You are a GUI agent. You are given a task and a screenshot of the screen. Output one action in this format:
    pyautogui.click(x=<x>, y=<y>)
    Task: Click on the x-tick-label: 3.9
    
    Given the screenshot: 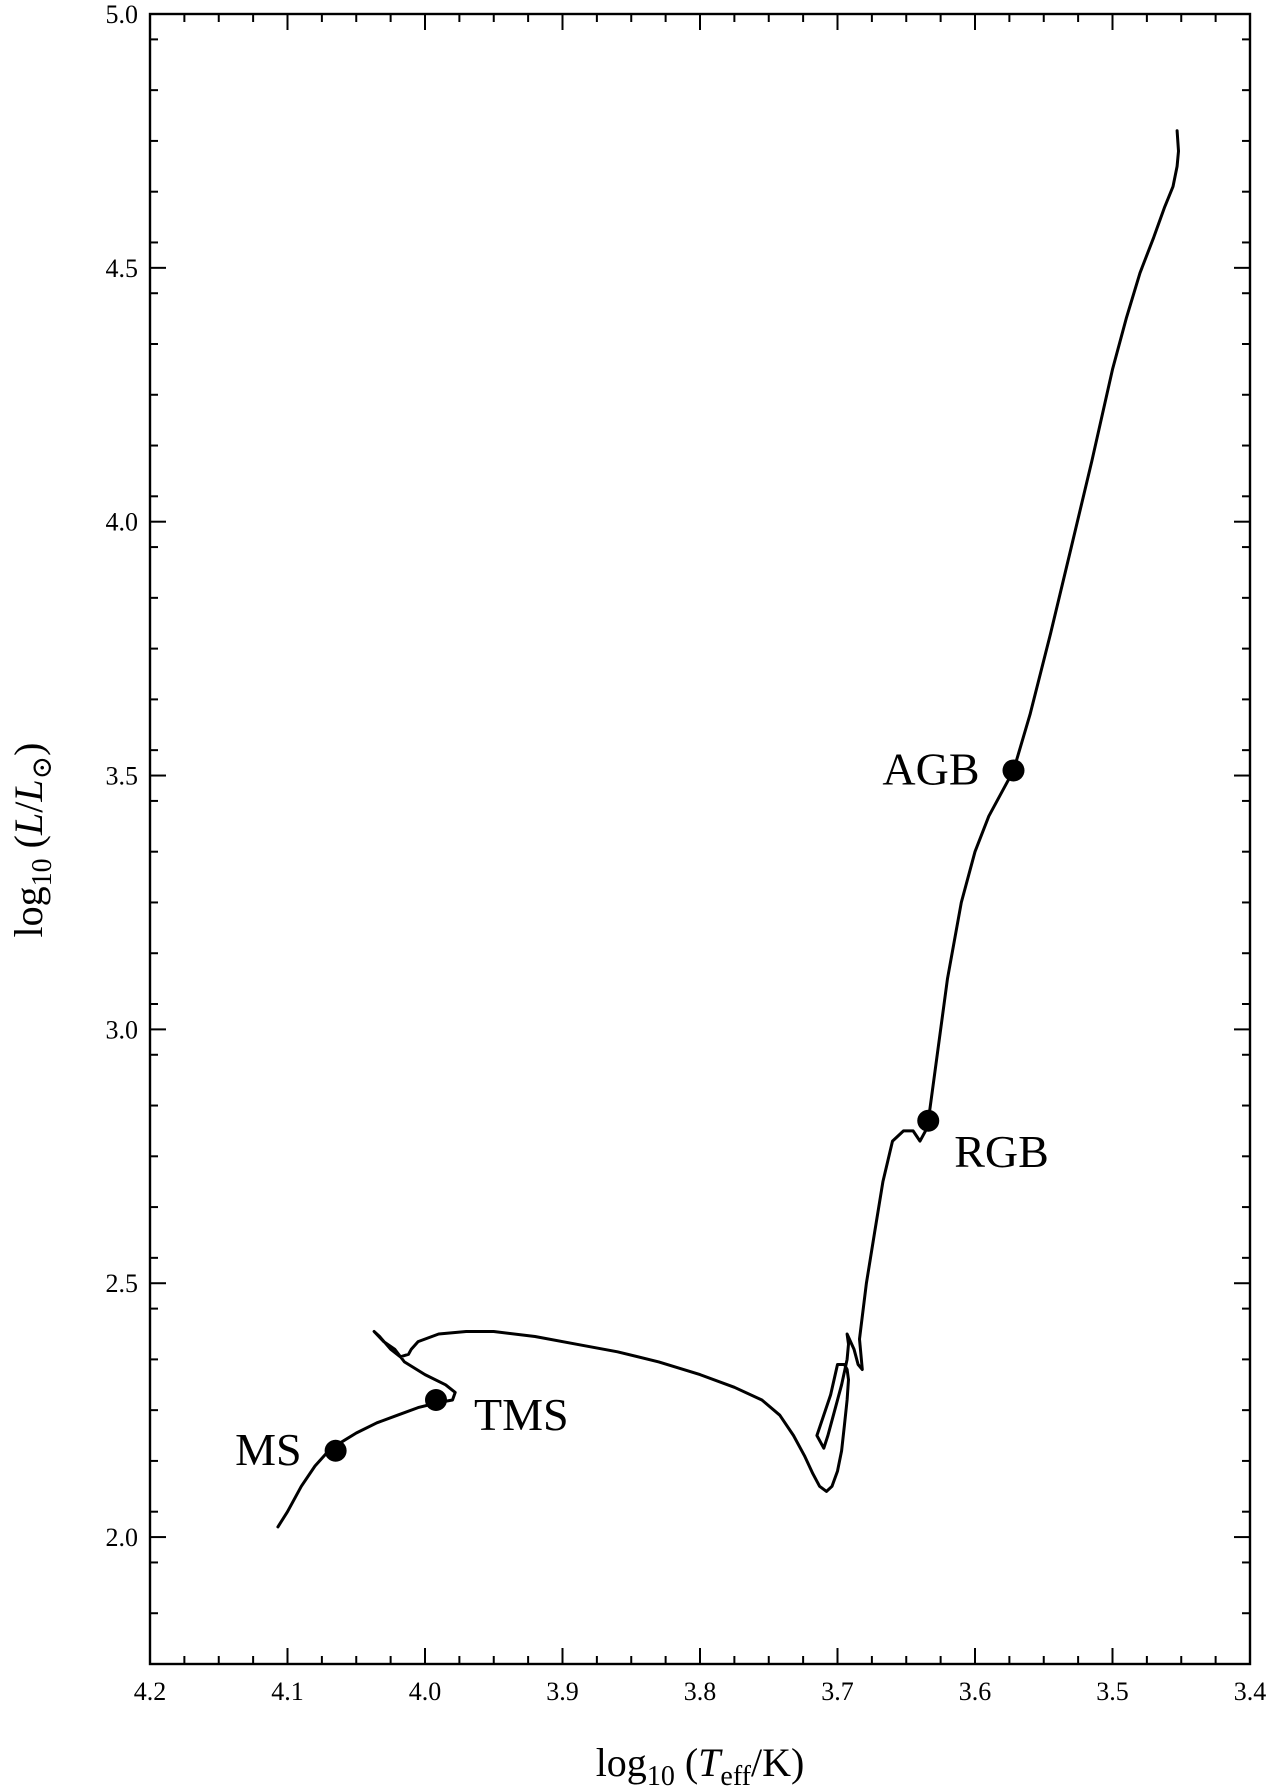 What is the action you would take?
    pyautogui.click(x=562, y=1691)
    